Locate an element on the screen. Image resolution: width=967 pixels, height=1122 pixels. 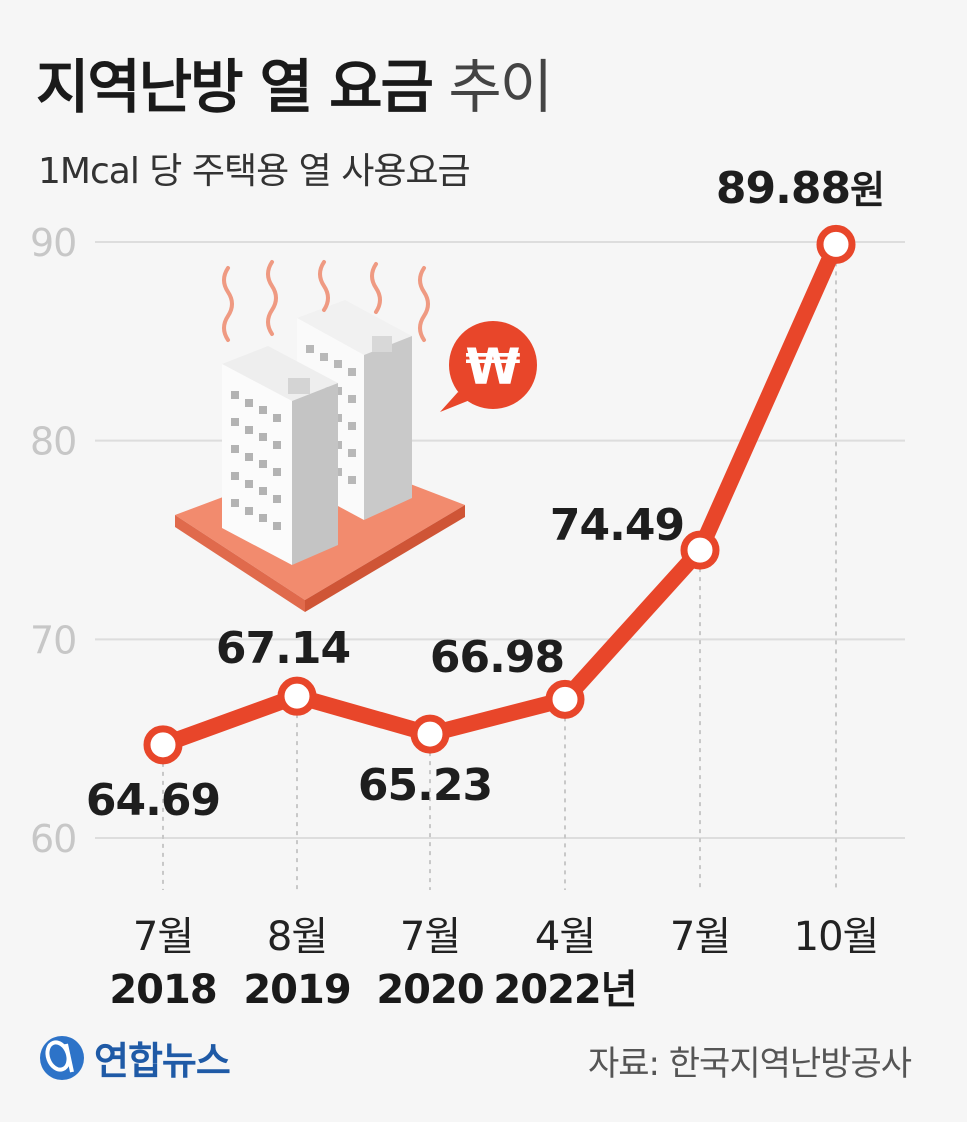
x-tick-year: 2018 is located at coordinates (162, 990).